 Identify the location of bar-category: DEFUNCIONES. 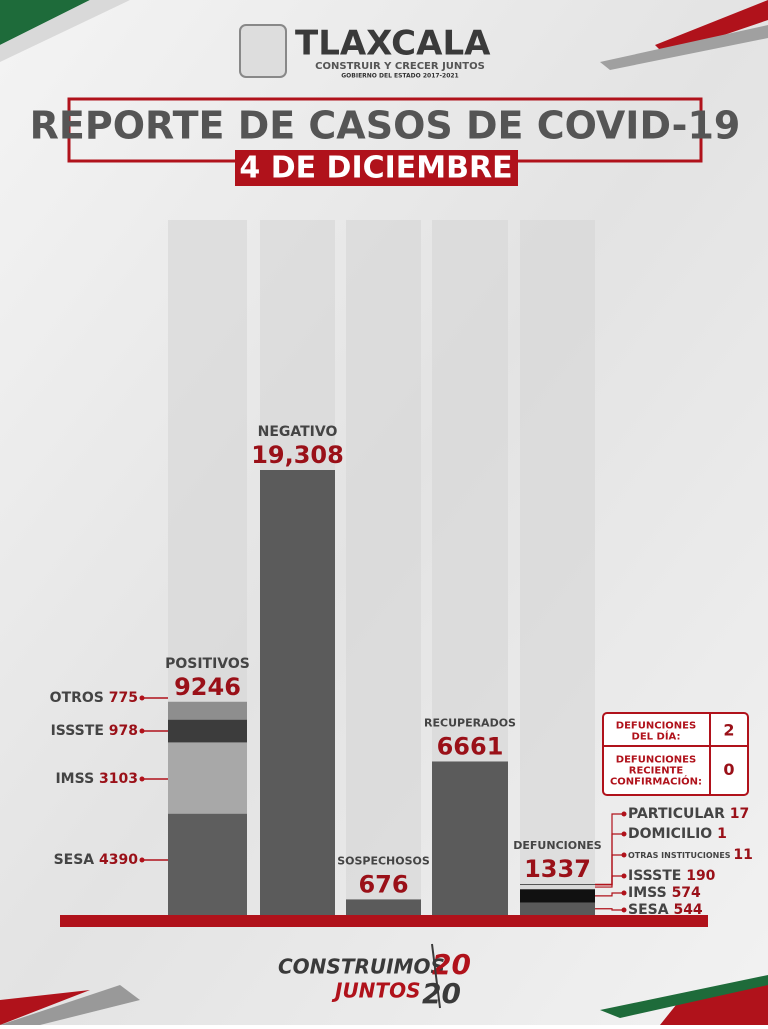
(557, 845).